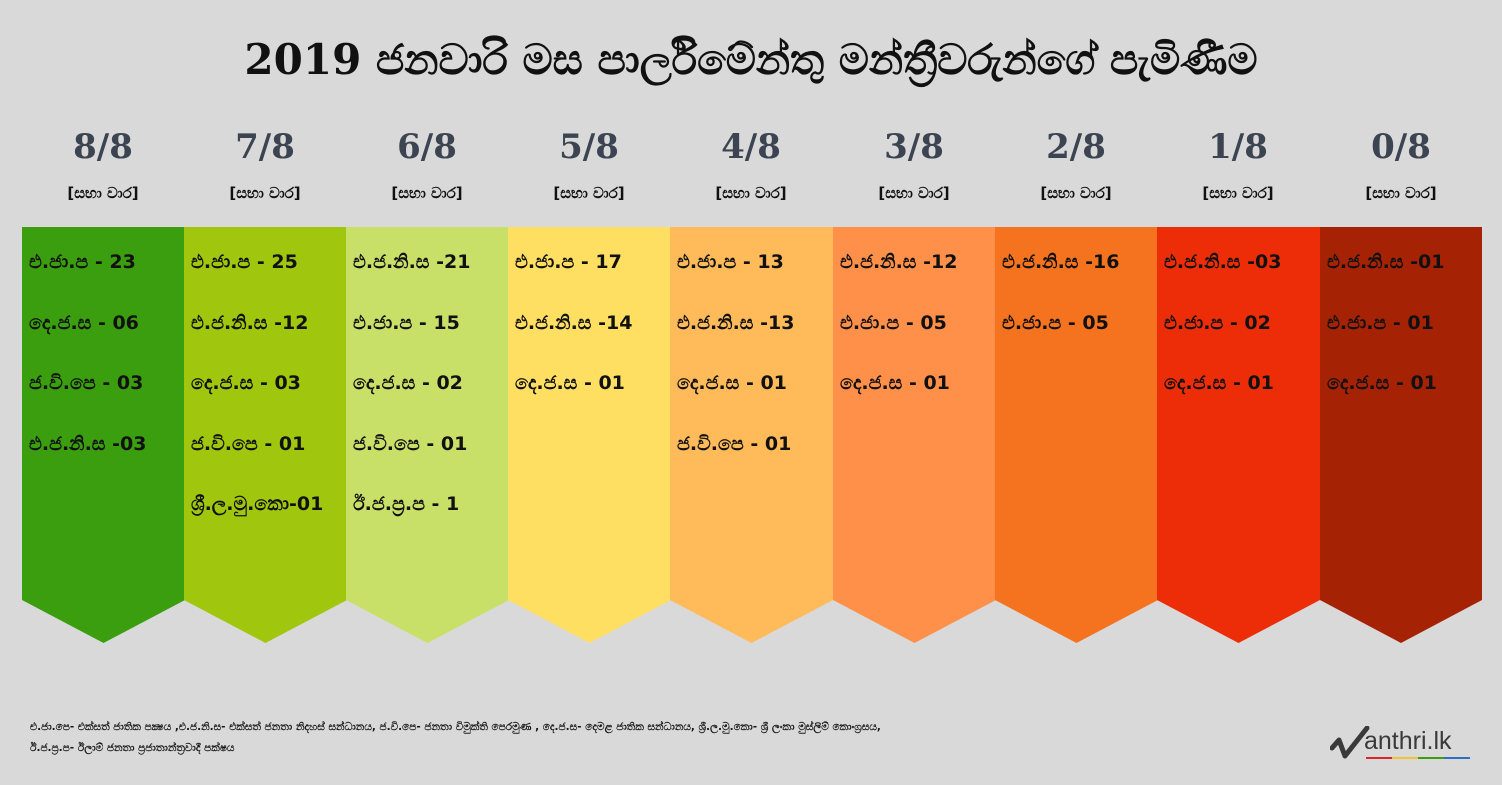 The height and width of the screenshot is (785, 1502). I want to click on party-count: එ.ජ.නි.ස -14, so click(574, 322).